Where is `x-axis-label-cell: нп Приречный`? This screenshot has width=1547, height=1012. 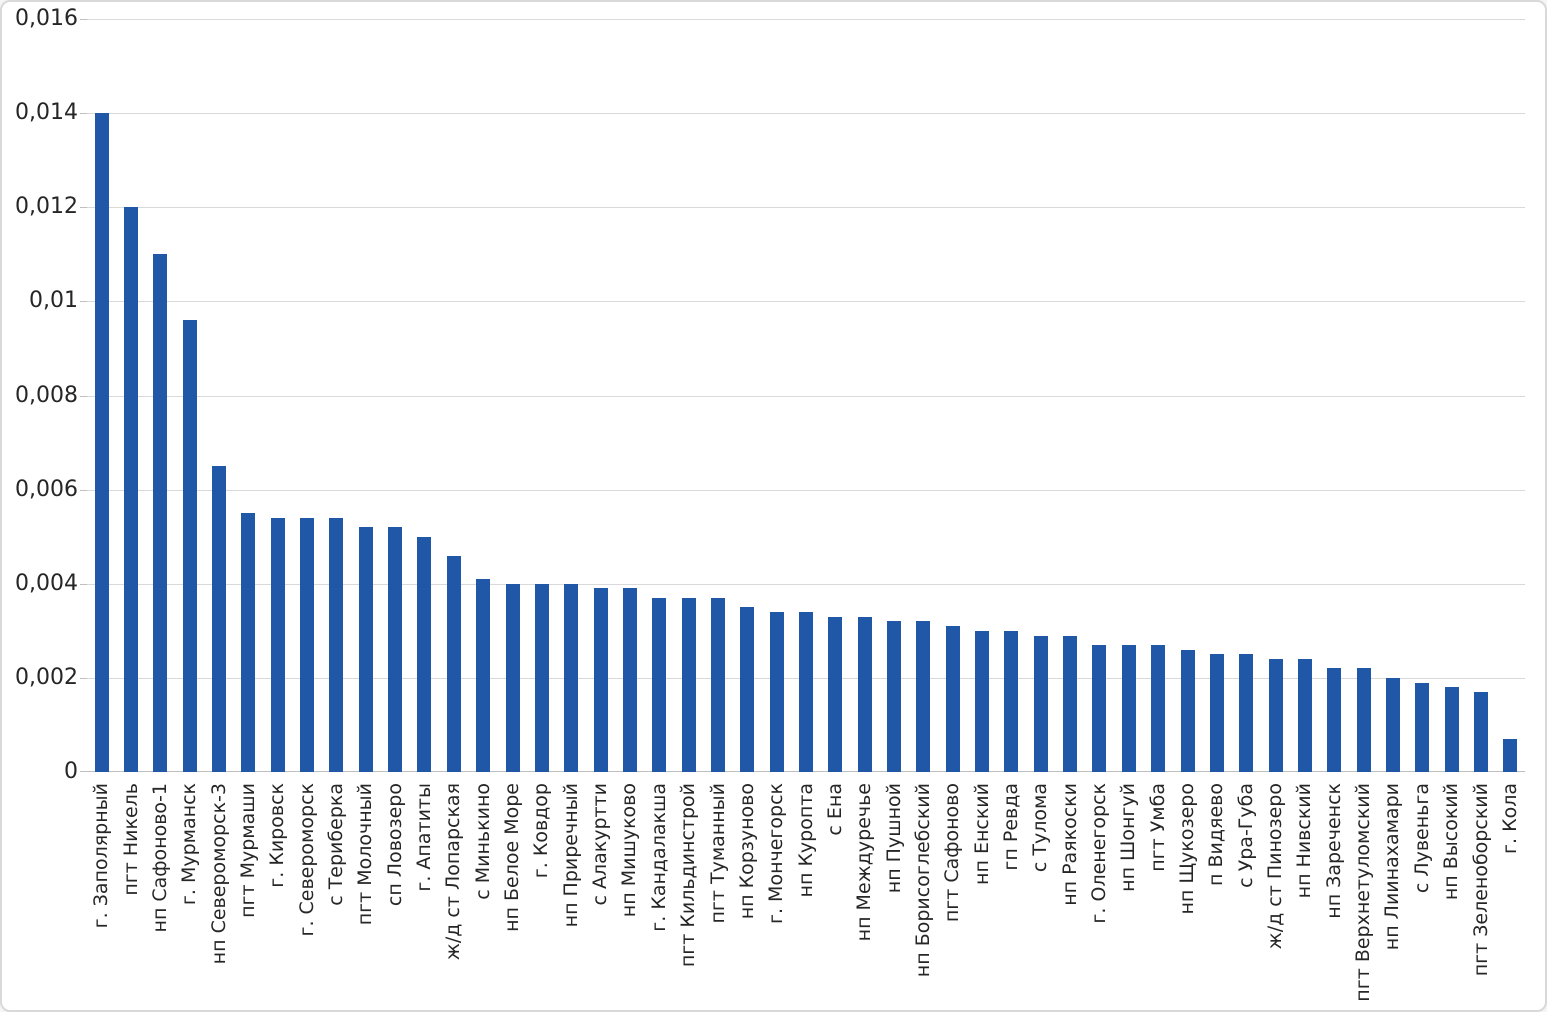
x-axis-label-cell: нп Приречный is located at coordinates (571, 896).